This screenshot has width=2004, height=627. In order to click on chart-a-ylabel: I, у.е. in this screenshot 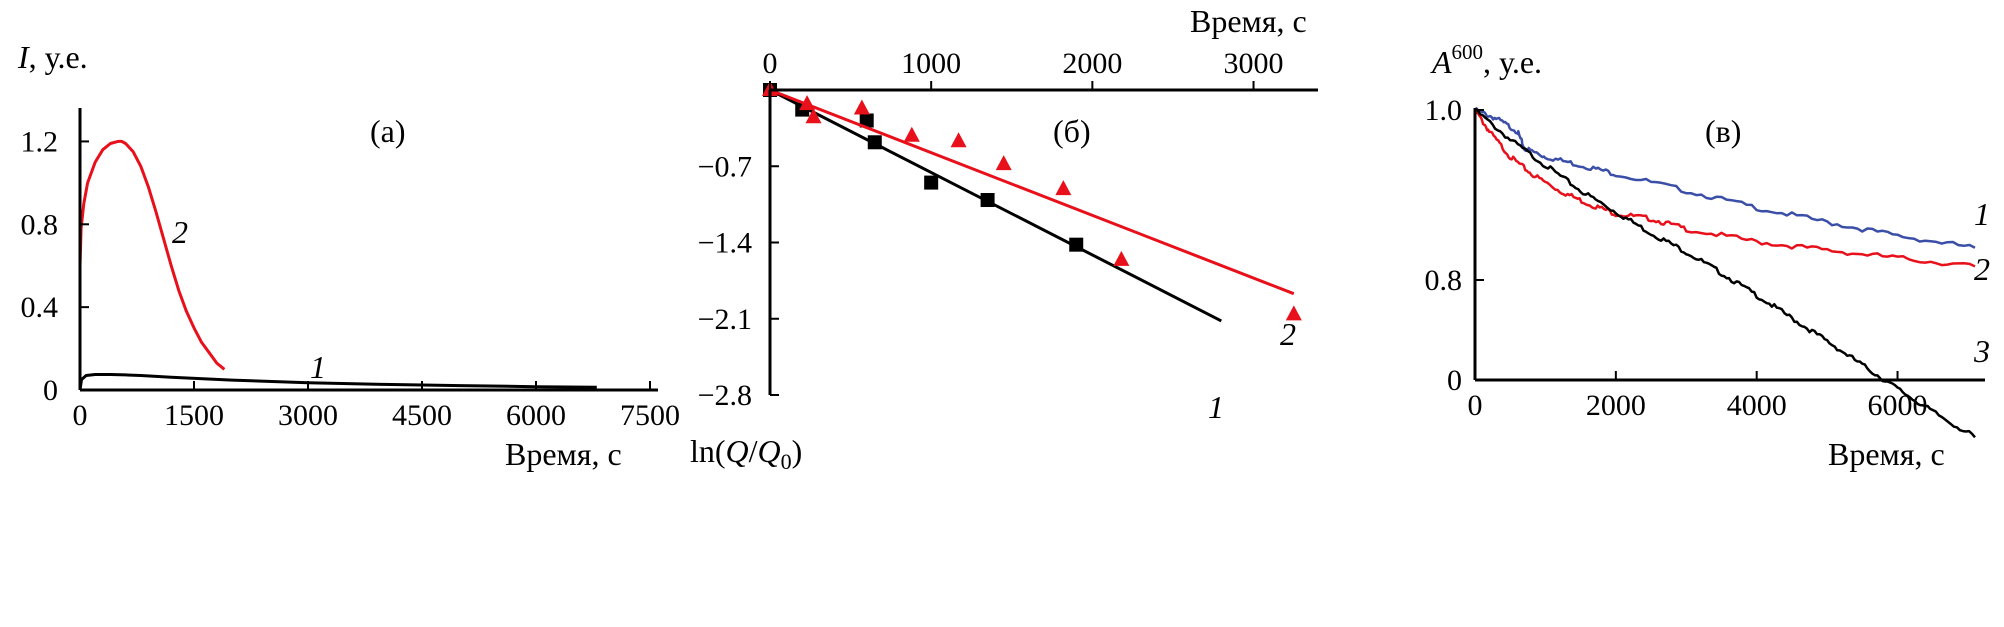, I will do `click(52, 57)`.